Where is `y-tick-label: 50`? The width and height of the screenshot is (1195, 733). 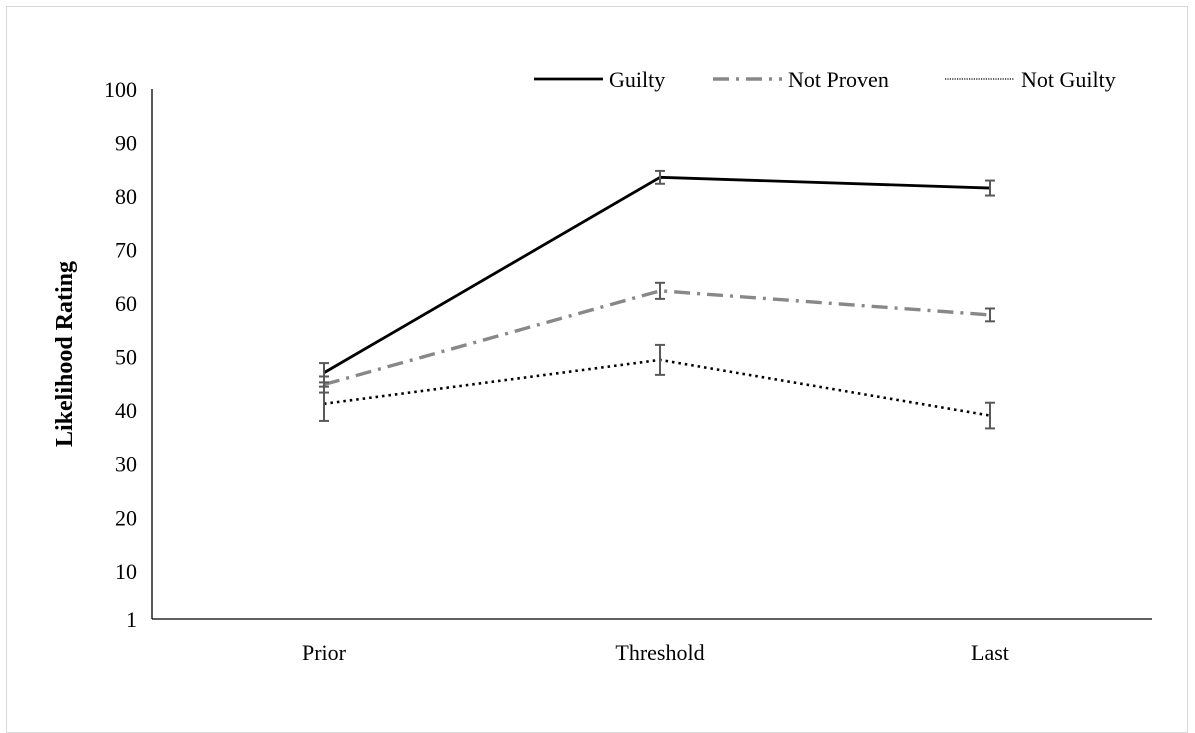
y-tick-label: 50 is located at coordinates (126, 357).